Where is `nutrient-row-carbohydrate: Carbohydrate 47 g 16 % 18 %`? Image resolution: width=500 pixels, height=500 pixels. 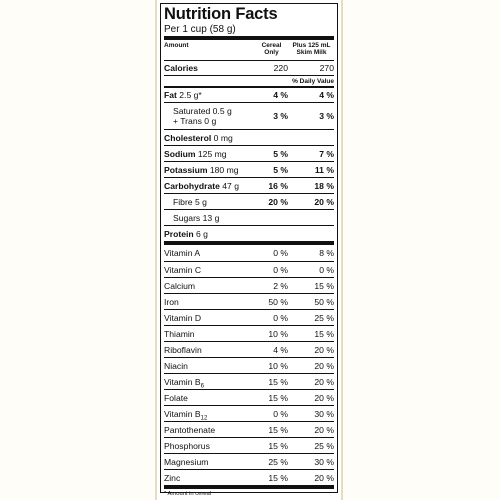 nutrient-row-carbohydrate: Carbohydrate 47 g 16 % 18 % is located at coordinates (249, 185).